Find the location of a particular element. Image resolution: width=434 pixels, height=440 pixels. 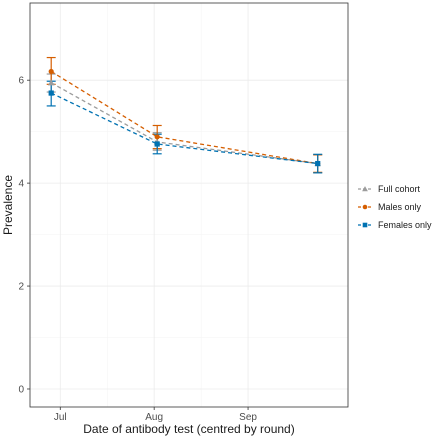

legend-item-males-only: Males only is located at coordinates (390, 207).